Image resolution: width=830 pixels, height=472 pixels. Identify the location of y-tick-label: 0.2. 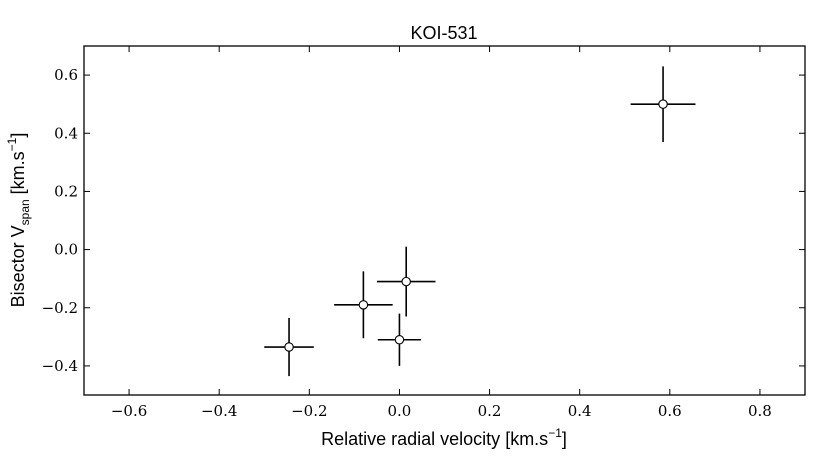
(66, 191).